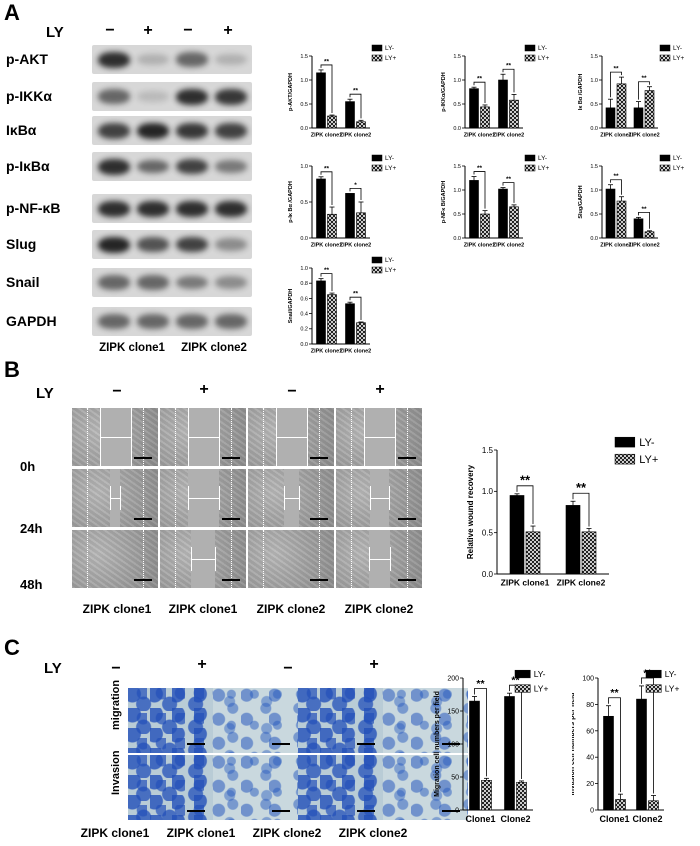 This screenshot has height=846, width=700. What do you see at coordinates (21, 244) in the screenshot?
I see `blot-label-6: Slug` at bounding box center [21, 244].